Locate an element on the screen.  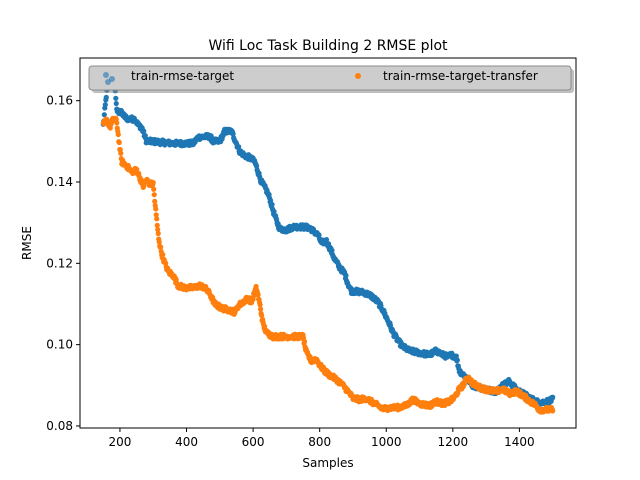
x-tick-label: 400 is located at coordinates (186, 442).